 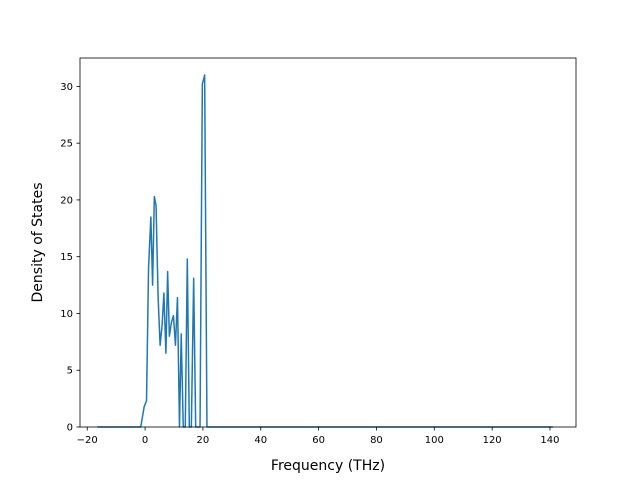 I want to click on y-tick-label: 5, so click(x=70, y=371).